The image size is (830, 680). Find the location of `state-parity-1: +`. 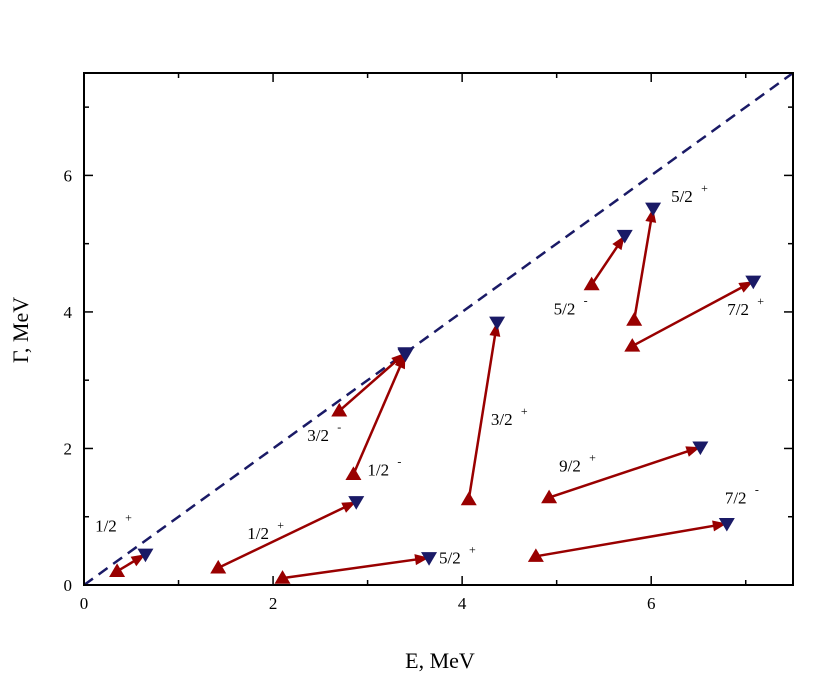

state-parity-1: + is located at coordinates (280, 525).